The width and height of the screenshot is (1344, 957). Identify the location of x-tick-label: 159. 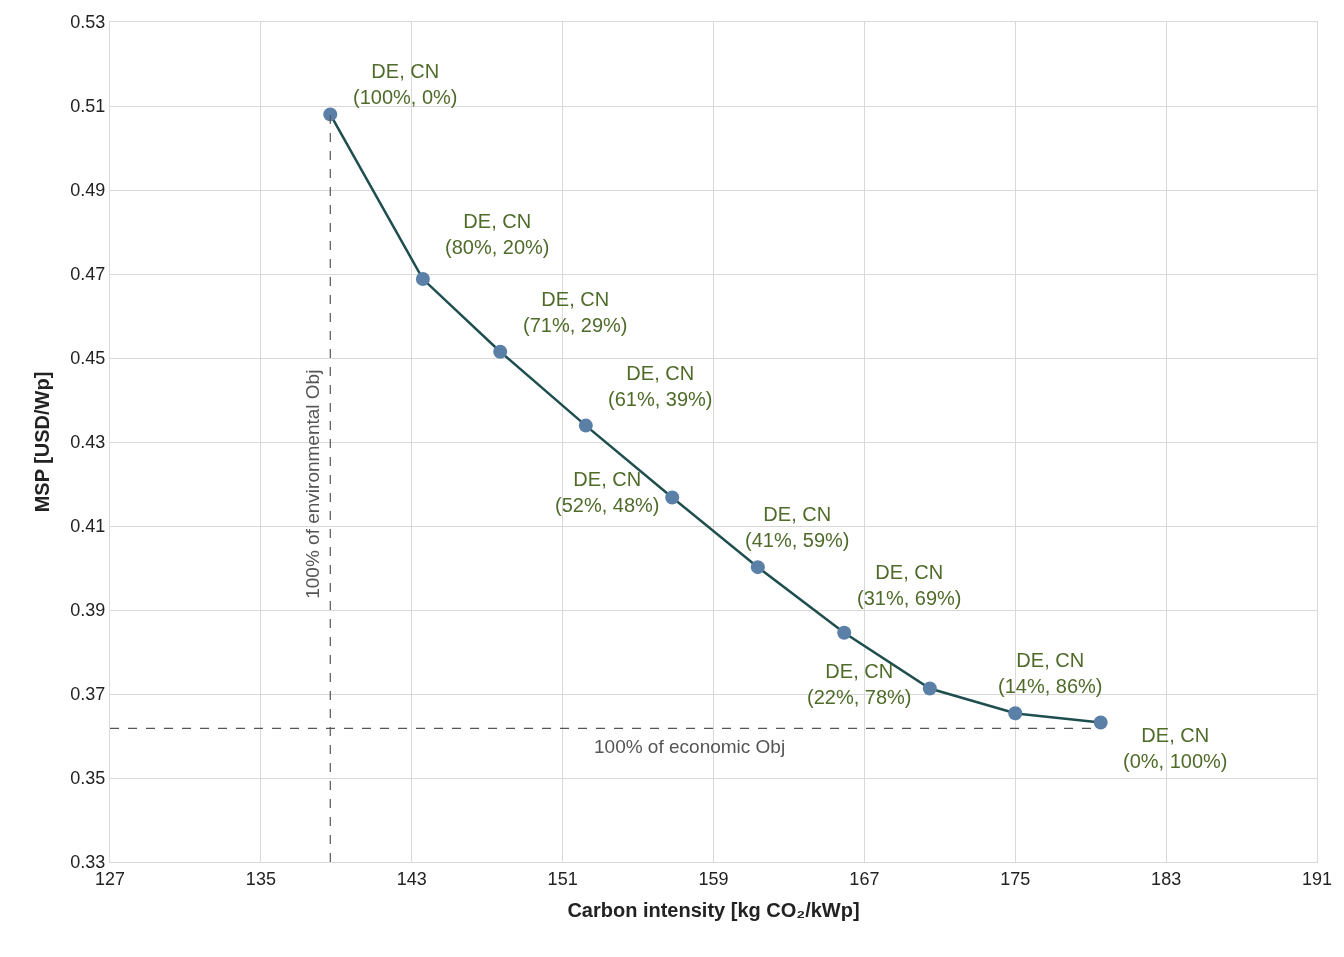
(713, 878).